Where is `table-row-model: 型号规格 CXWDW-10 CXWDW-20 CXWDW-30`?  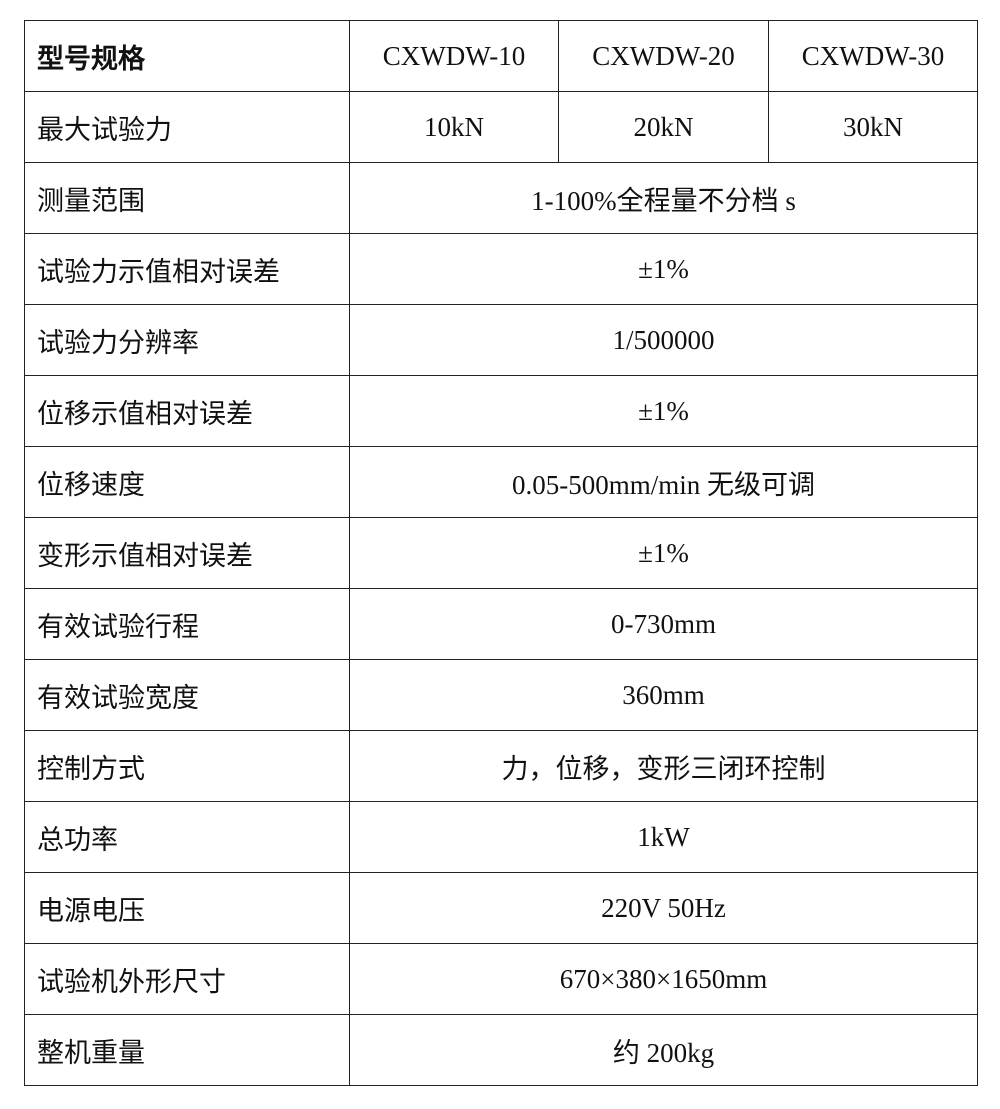 table-row-model: 型号规格 CXWDW-10 CXWDW-20 CXWDW-30 is located at coordinates (501, 56).